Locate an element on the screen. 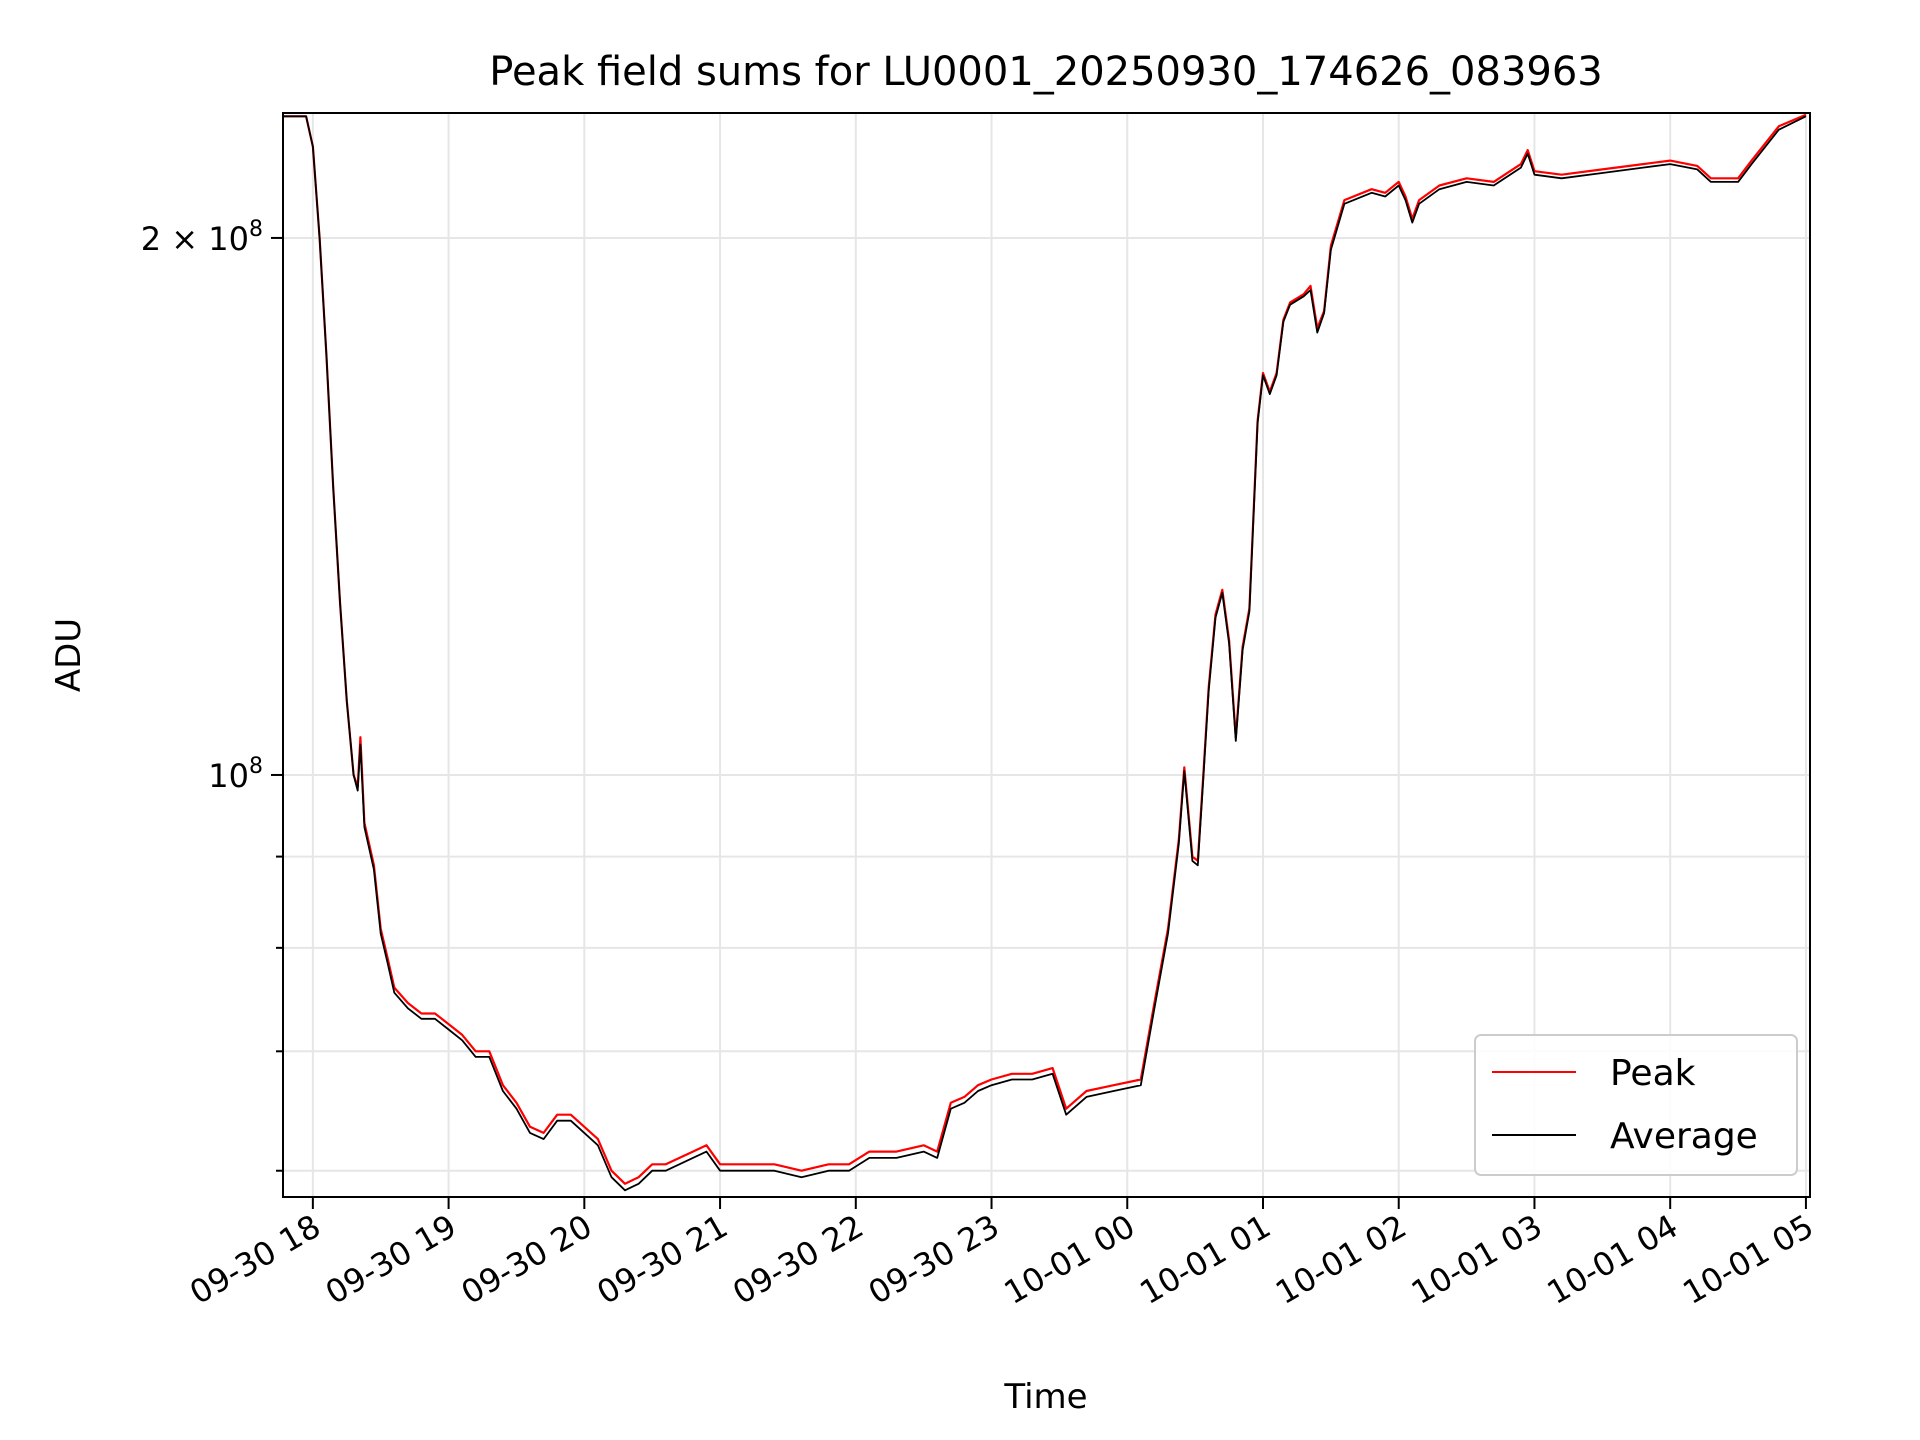 The image size is (1920, 1440). y-tick-label: 2 × 108 is located at coordinates (202, 237).